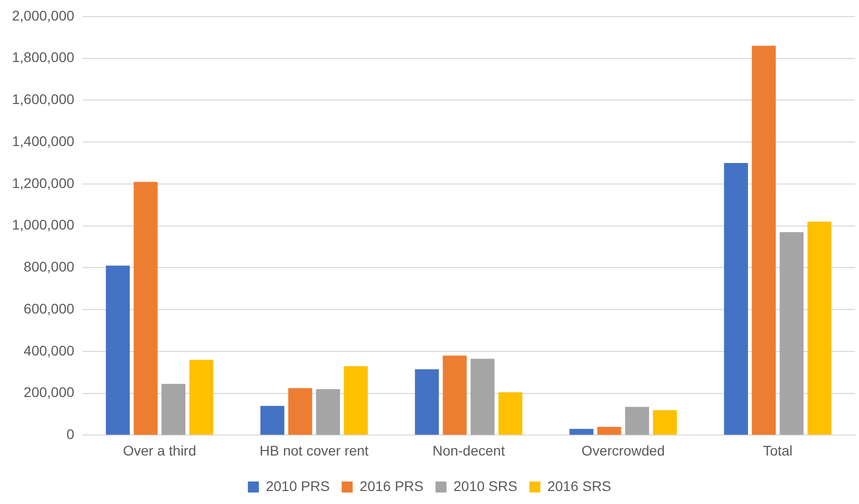 This screenshot has width=859, height=504. Describe the element at coordinates (314, 450) in the screenshot. I see `x-tick-label: HB not cover rent` at that location.